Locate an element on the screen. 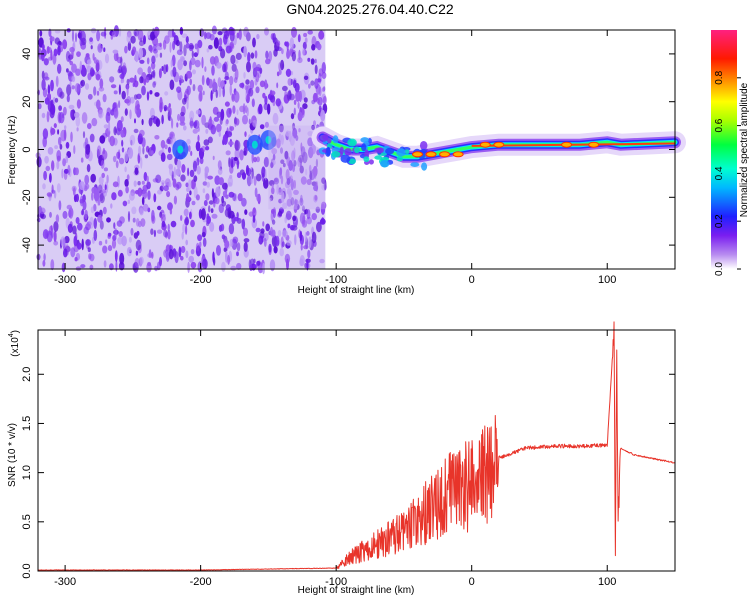  snr-y-tick-label: 0.5 is located at coordinates (27, 521).